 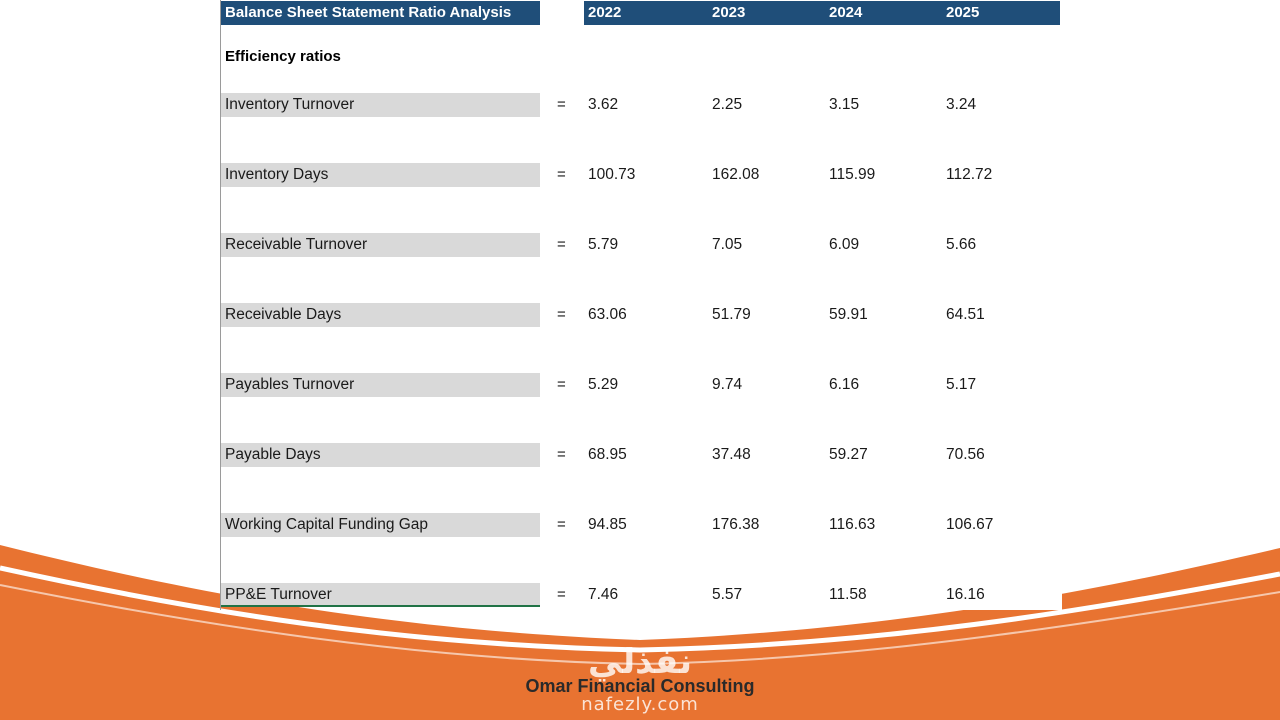 What do you see at coordinates (801, 585) in the screenshot?
I see `sheet-cell-area` at bounding box center [801, 585].